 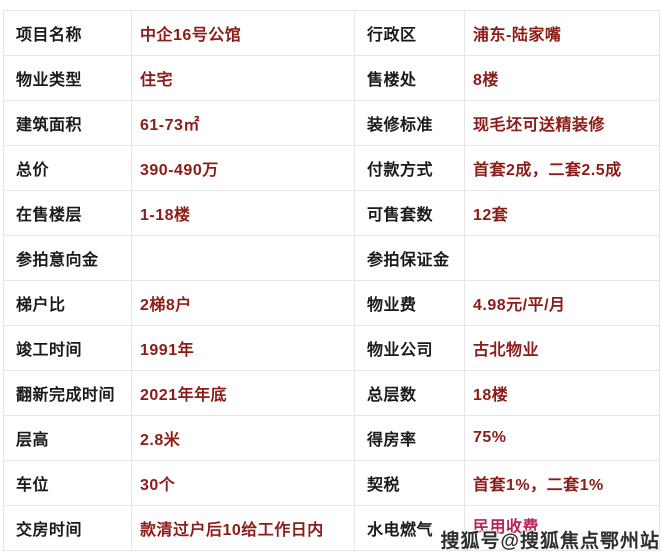 I want to click on table-row: 总价 390-490万 付款方式 首套2成，二套2.5成, so click(x=331, y=168).